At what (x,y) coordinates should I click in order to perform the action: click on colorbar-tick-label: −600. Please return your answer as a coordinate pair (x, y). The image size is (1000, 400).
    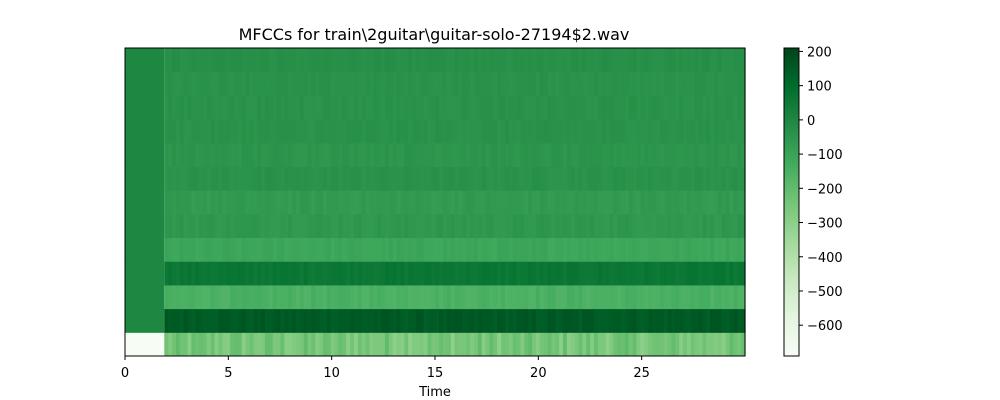
    Looking at the image, I should click on (825, 326).